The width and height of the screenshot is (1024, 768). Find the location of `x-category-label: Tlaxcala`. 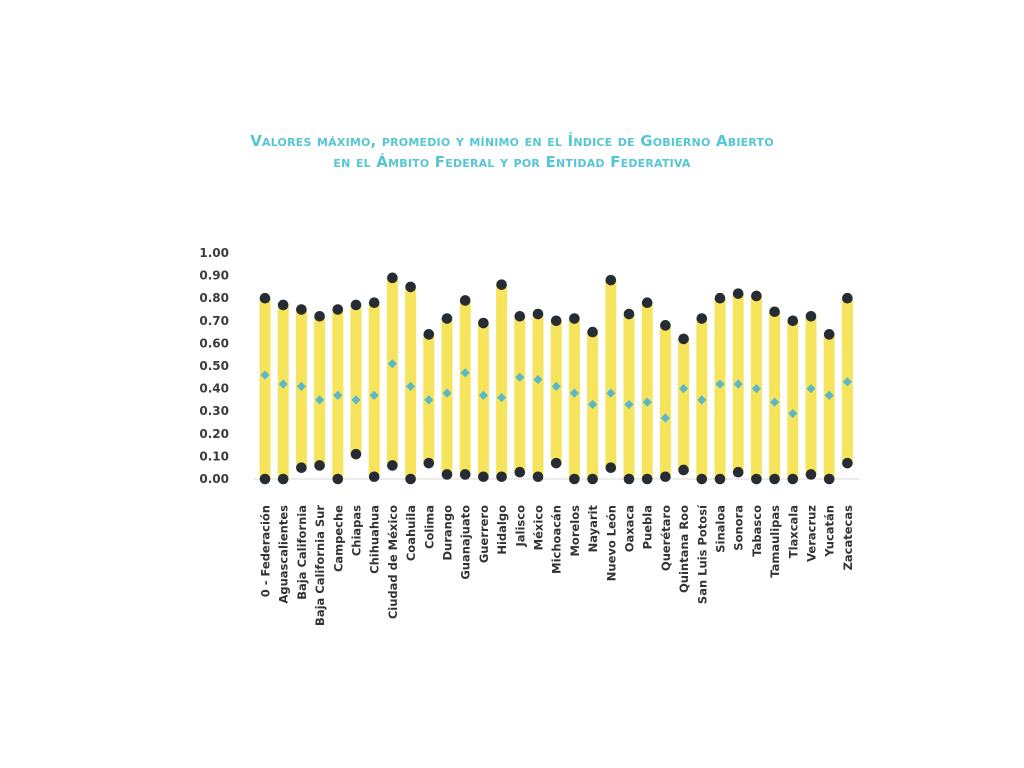

x-category-label: Tlaxcala is located at coordinates (793, 531).